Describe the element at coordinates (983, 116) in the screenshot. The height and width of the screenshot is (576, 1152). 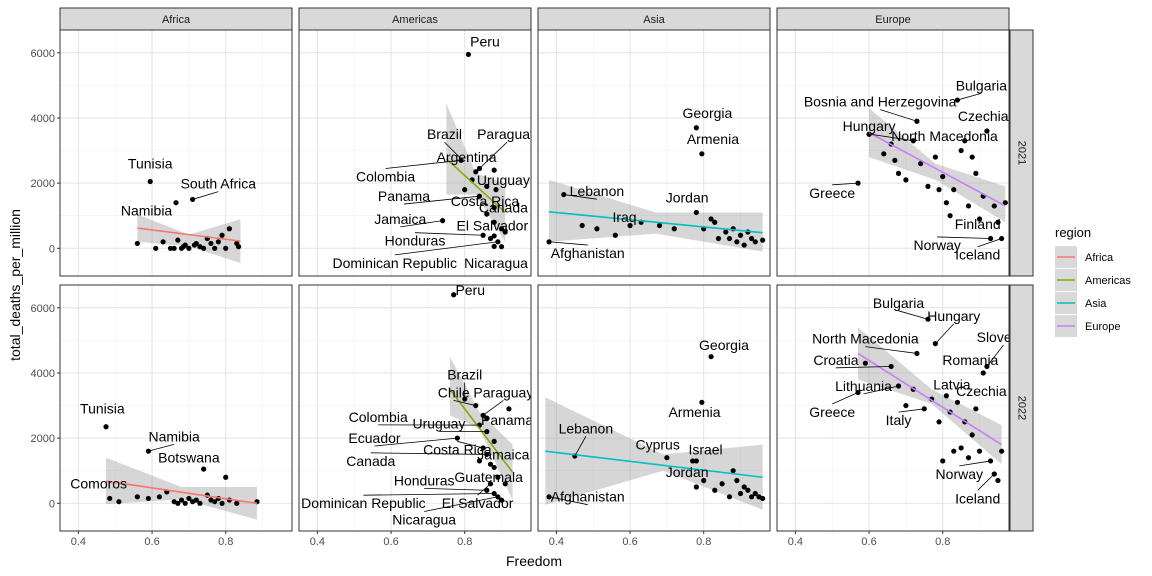
I see `point-label: Czechia` at that location.